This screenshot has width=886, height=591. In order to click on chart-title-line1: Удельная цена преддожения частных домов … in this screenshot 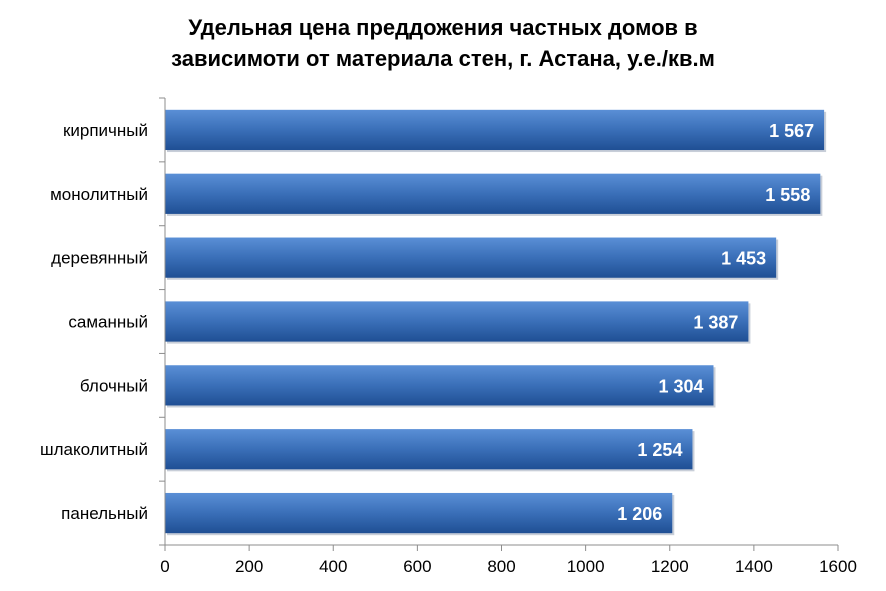, I will do `click(443, 27)`.